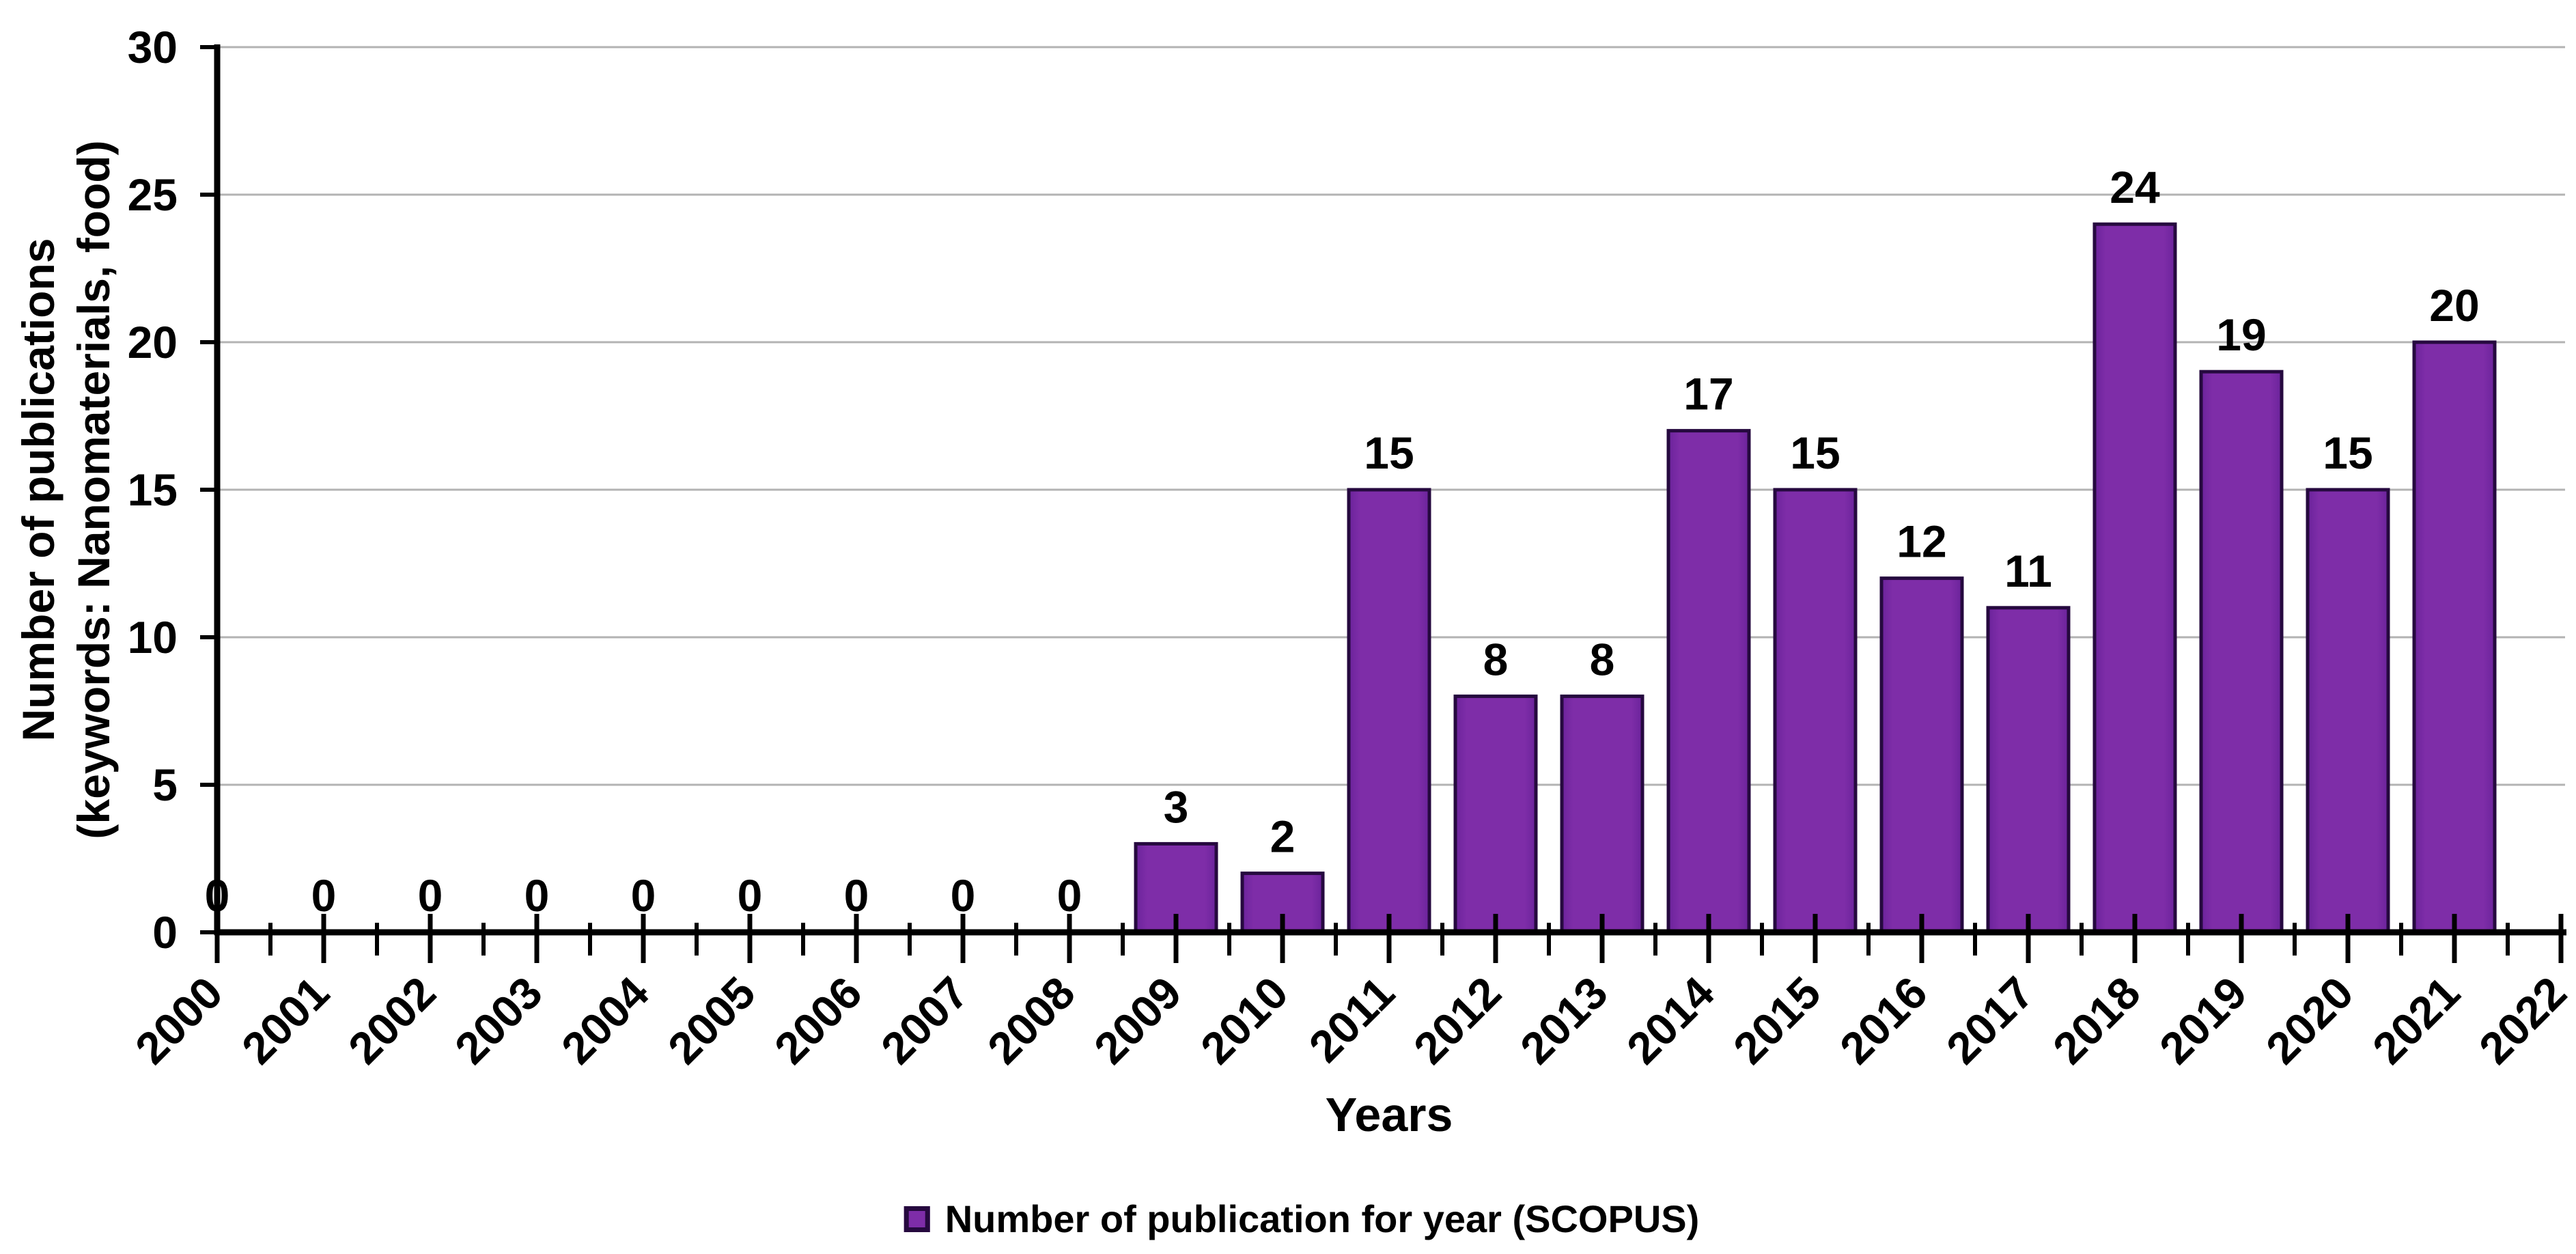 This screenshot has width=2576, height=1254. Describe the element at coordinates (431, 895) in the screenshot. I see `bar-value-label-2002: 0` at that location.